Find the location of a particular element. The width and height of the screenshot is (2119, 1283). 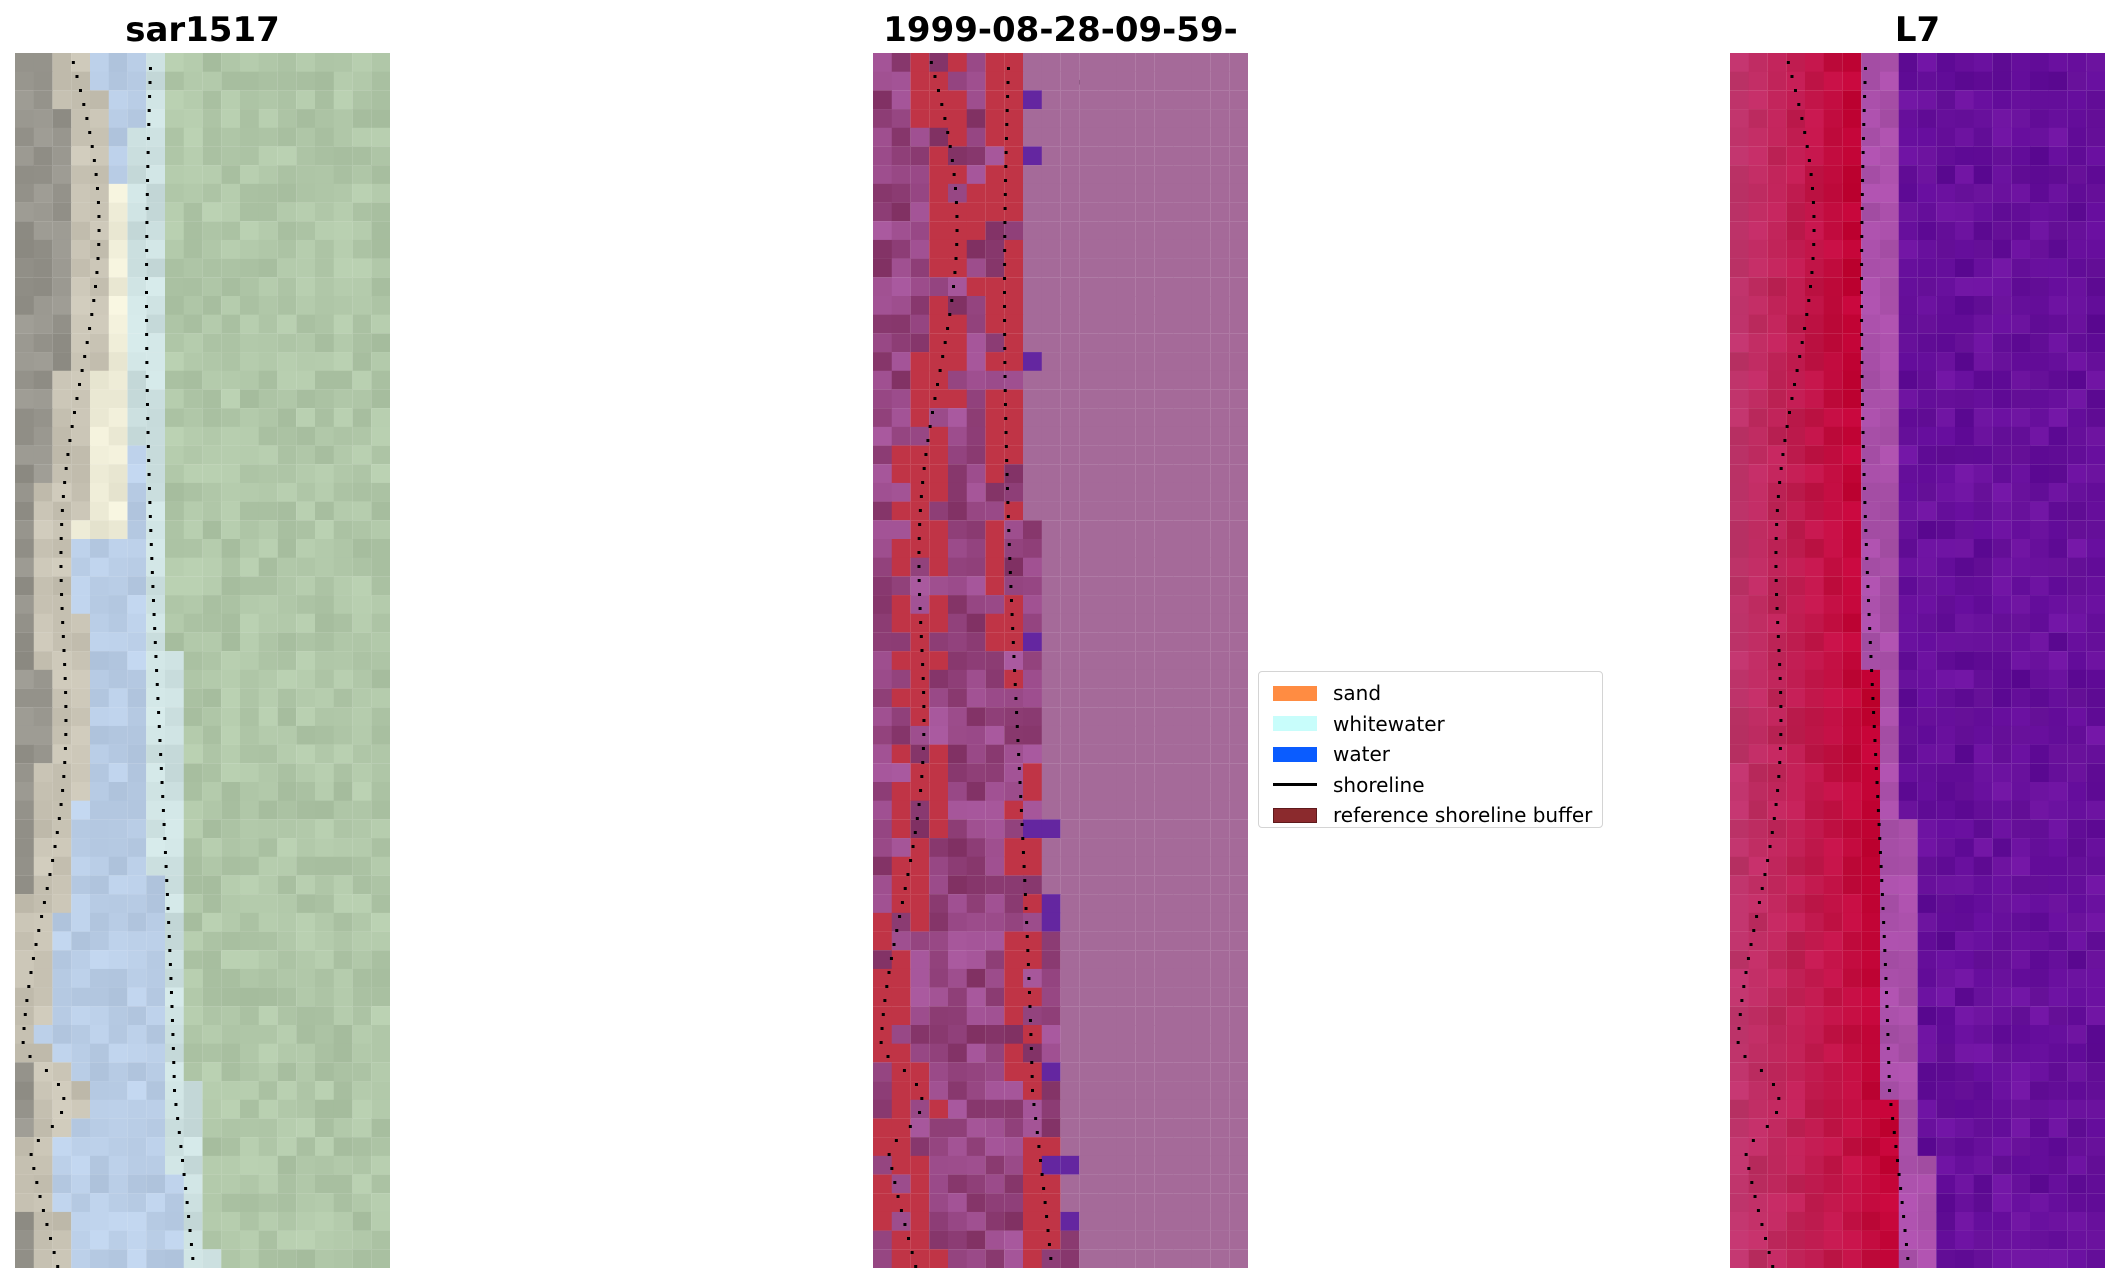

legend-item-reference-buffer: reference shoreline buffer is located at coordinates (1433, 815).